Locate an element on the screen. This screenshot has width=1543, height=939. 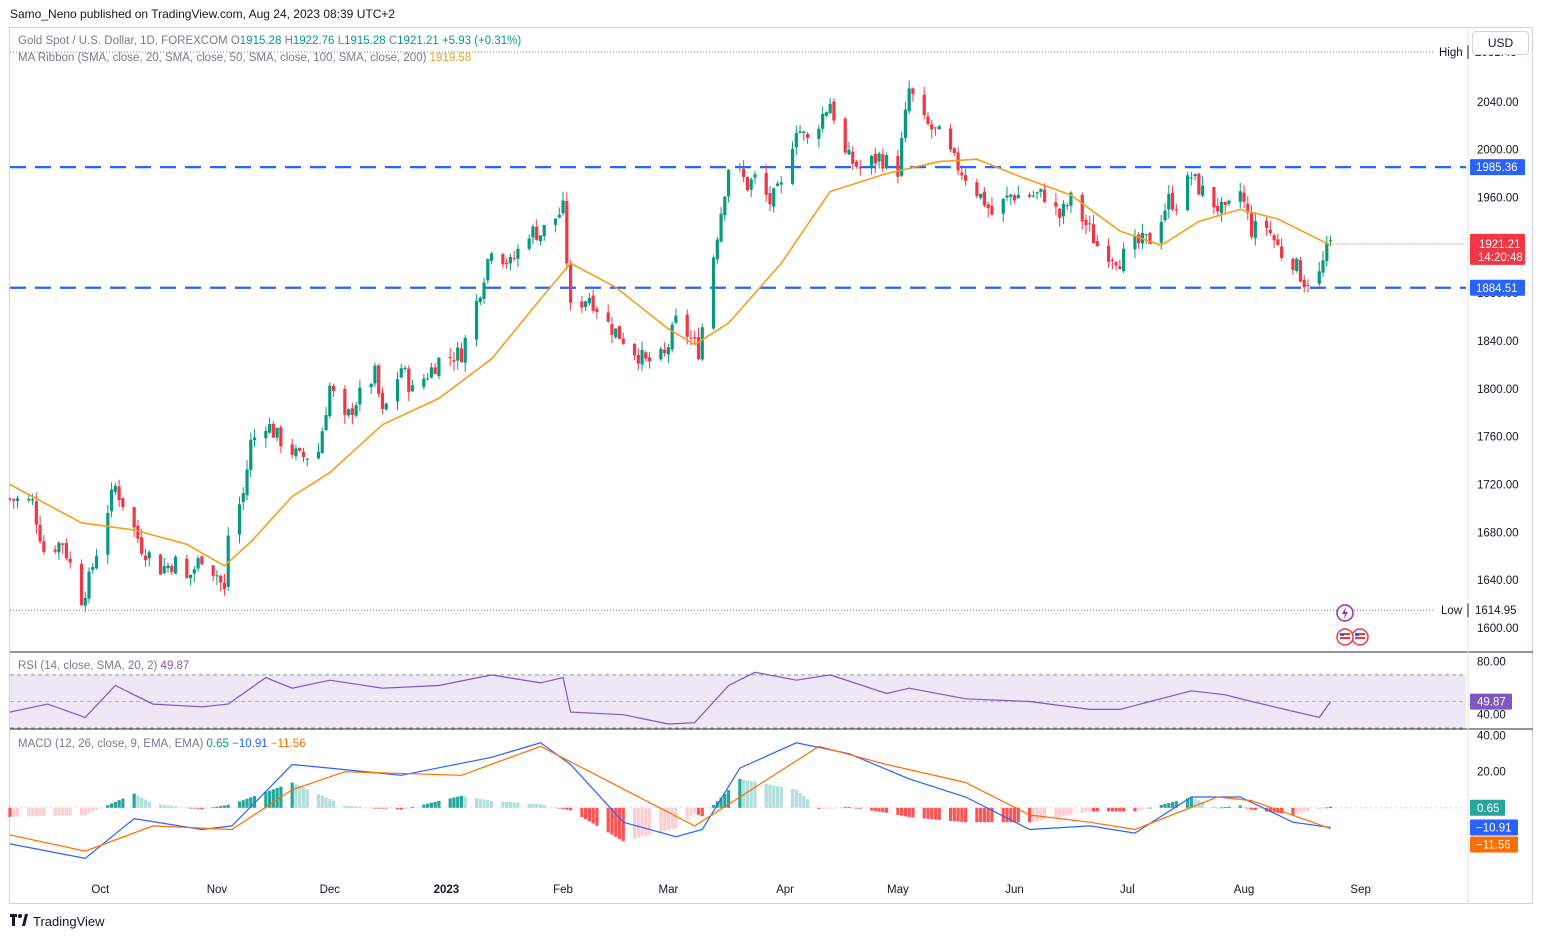
countdown-label: 14:20:48 is located at coordinates (1500, 258).